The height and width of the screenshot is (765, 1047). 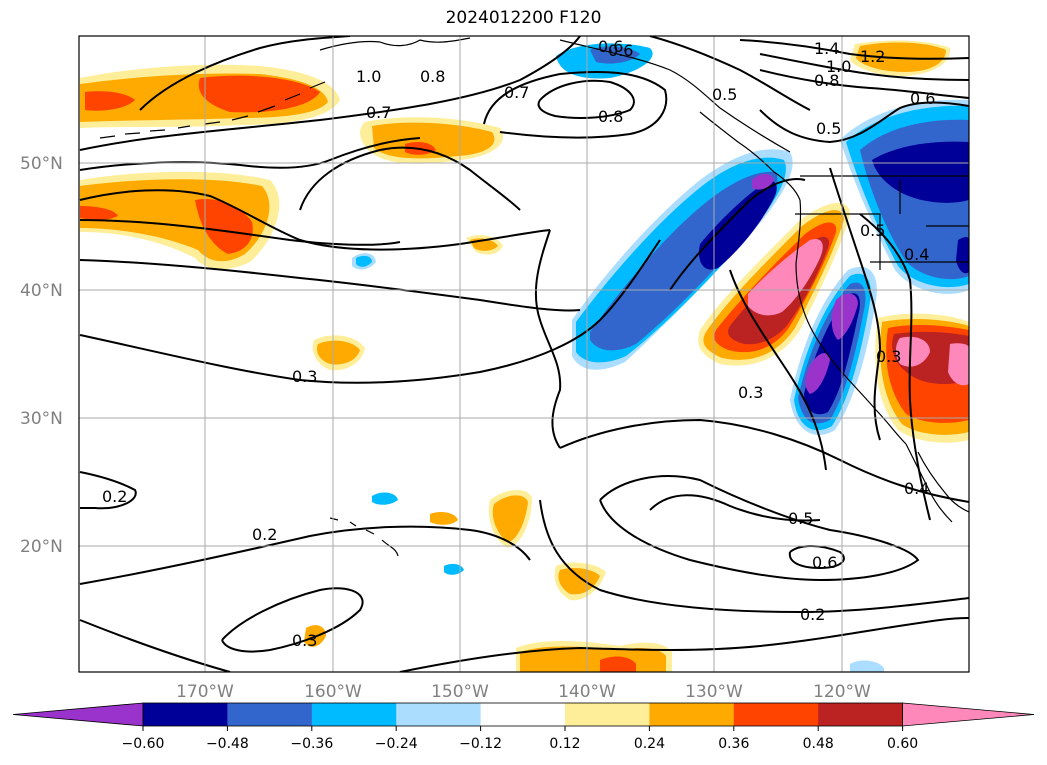 I want to click on hawaii-islands, so click(x=364, y=537).